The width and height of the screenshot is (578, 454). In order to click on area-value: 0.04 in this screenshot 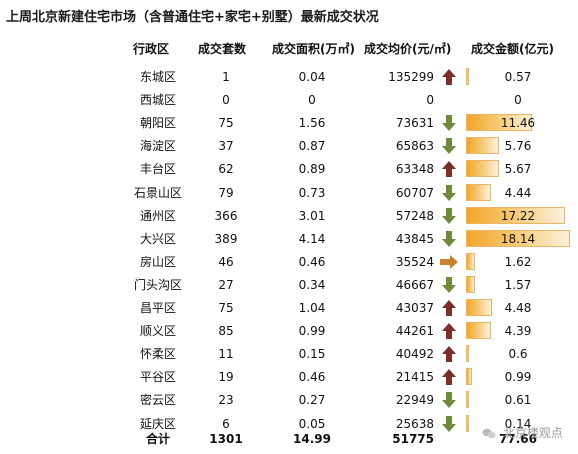, I will do `click(312, 77)`.